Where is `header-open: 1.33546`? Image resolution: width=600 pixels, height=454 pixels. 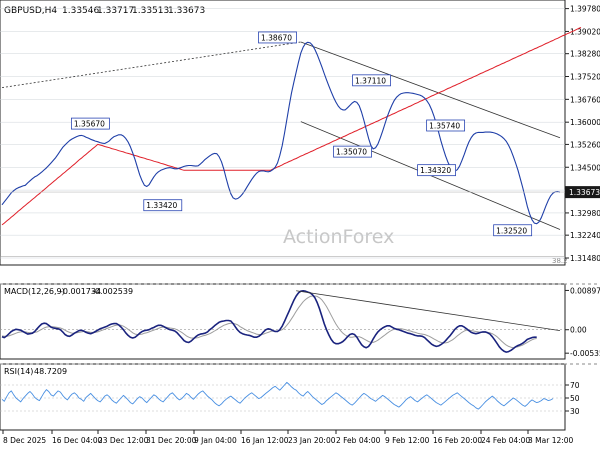 header-open: 1.33546 is located at coordinates (80, 11).